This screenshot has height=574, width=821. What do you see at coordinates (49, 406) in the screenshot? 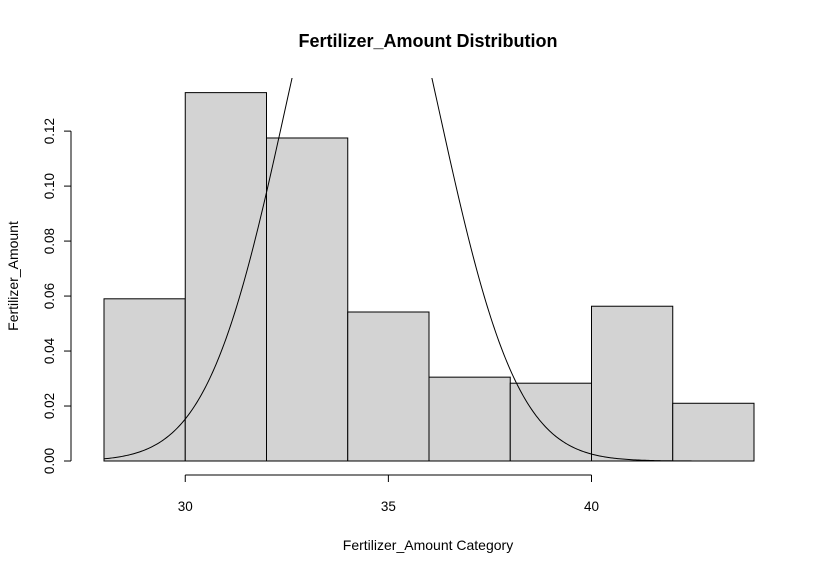
I see `y-tick-label-1: 0.02` at bounding box center [49, 406].